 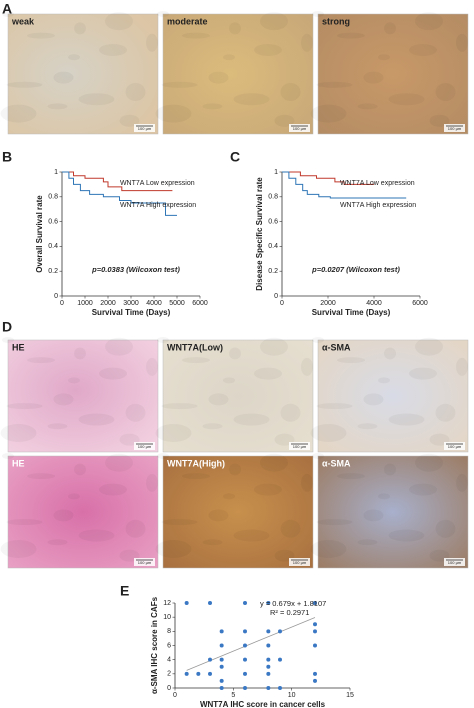 What do you see at coordinates (53, 246) in the screenshot?
I see `y-tick-label: 0.4` at bounding box center [53, 246].